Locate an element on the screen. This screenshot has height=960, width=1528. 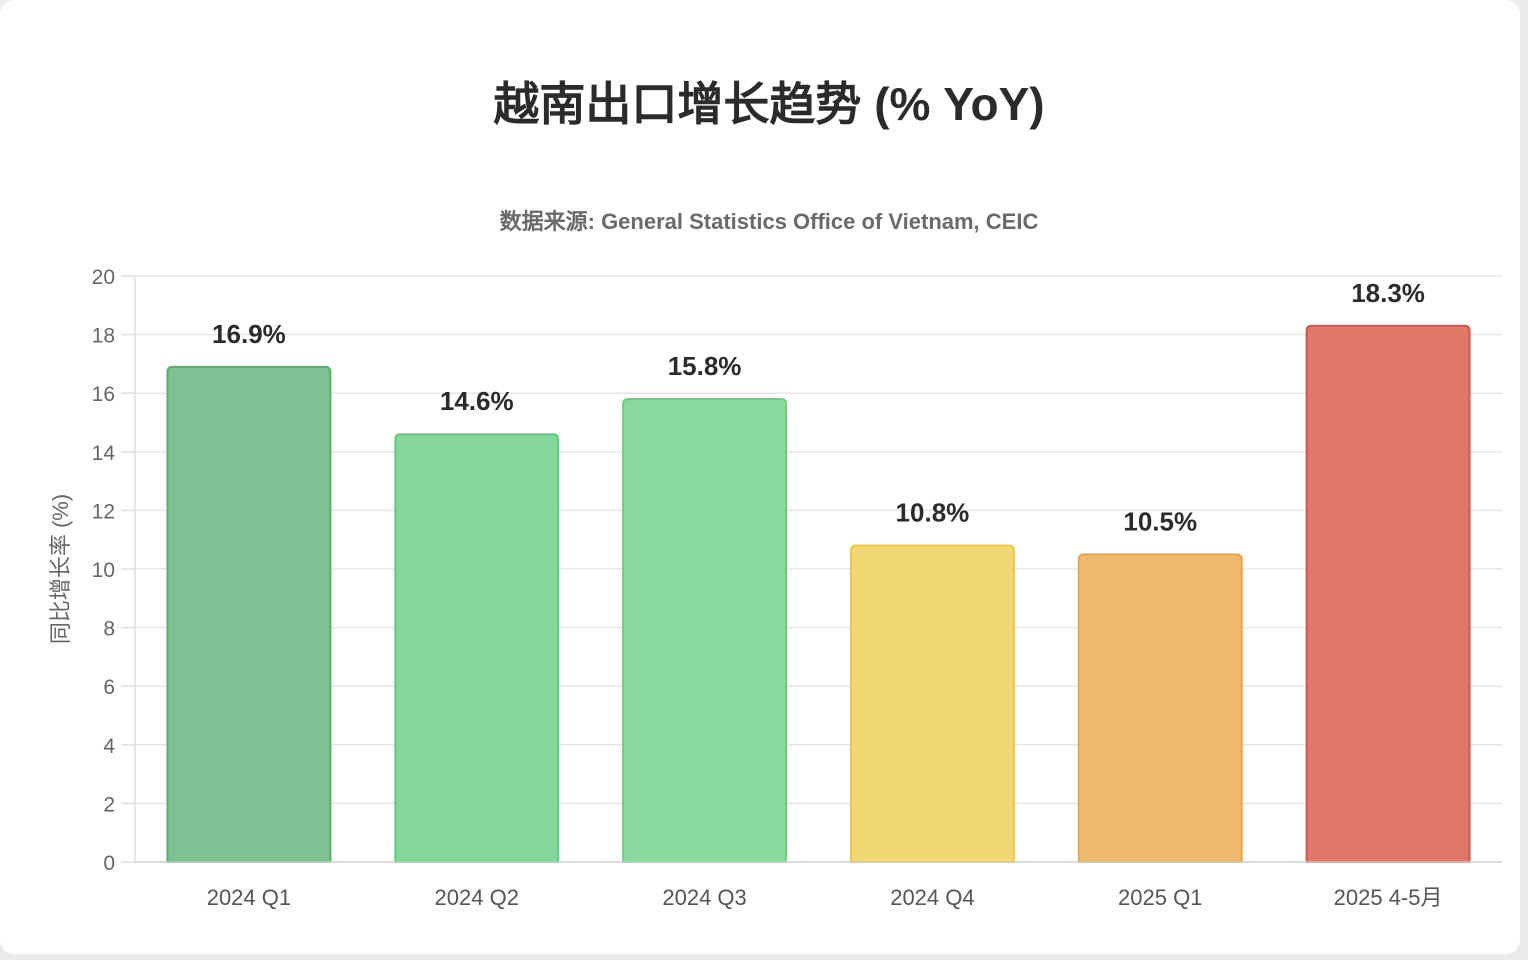
y-tick-label: 4 is located at coordinates (109, 746).